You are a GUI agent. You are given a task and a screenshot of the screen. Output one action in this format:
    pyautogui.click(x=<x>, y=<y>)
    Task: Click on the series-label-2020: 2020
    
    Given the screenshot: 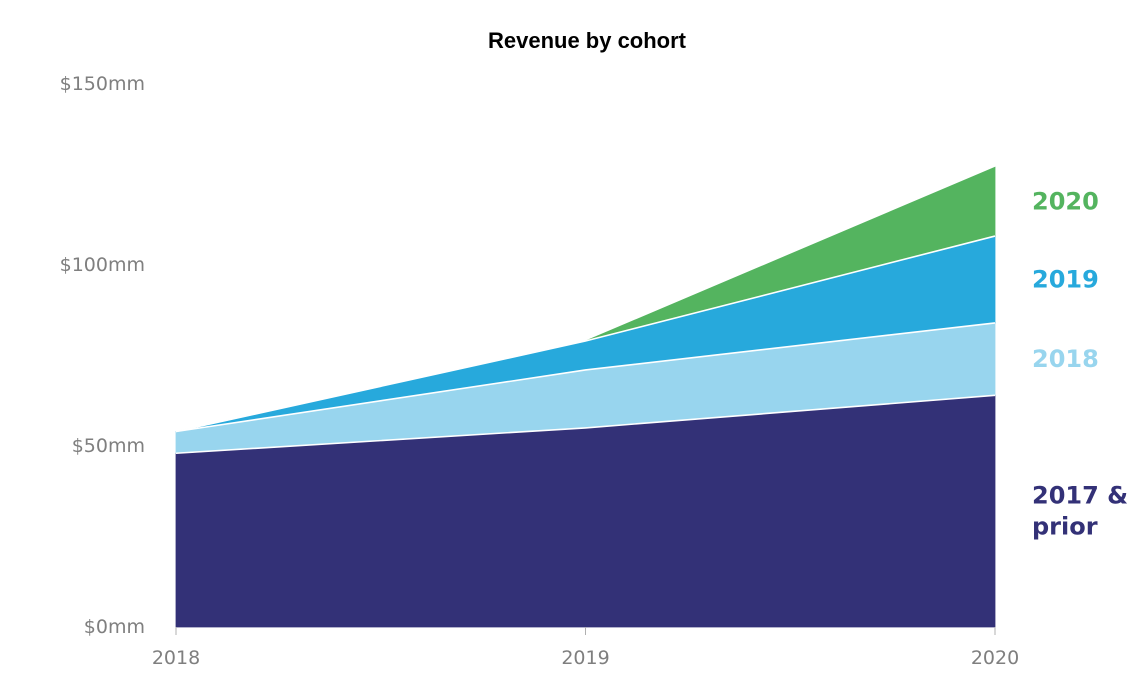 What is the action you would take?
    pyautogui.click(x=1065, y=202)
    